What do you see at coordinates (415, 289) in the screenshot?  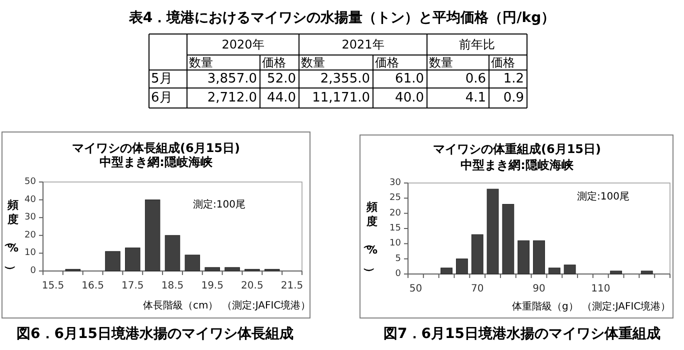 I see `x-tick-label: 50` at bounding box center [415, 289].